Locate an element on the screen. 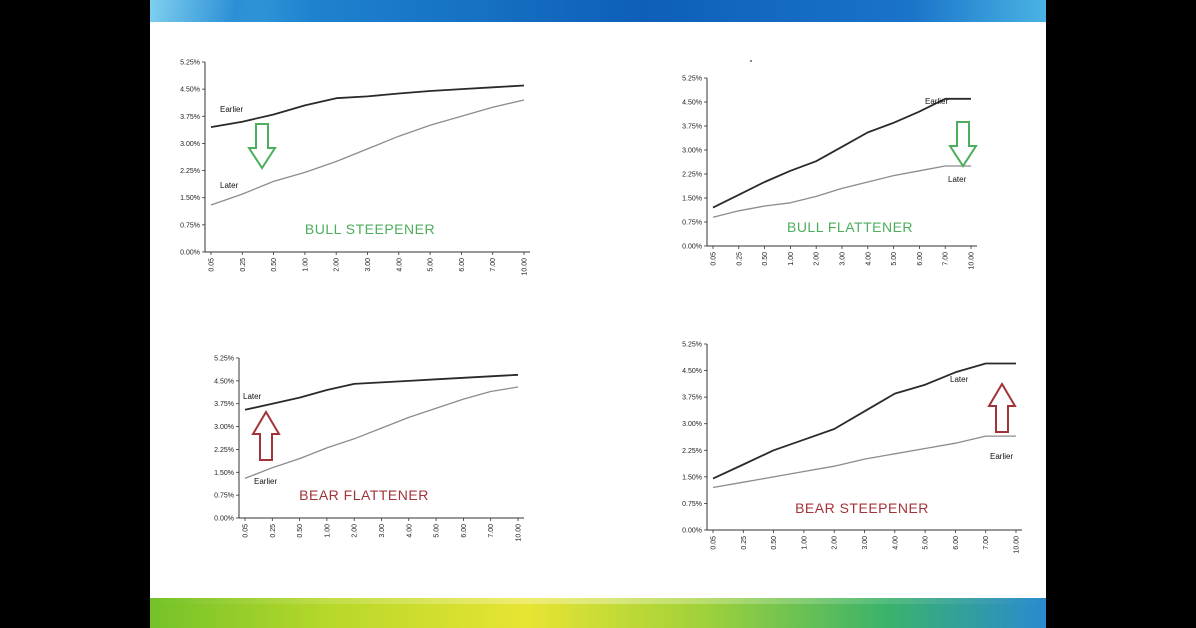 This screenshot has height=628, width=1196. chart-title: BEAR FLATTENER is located at coordinates (364, 495).